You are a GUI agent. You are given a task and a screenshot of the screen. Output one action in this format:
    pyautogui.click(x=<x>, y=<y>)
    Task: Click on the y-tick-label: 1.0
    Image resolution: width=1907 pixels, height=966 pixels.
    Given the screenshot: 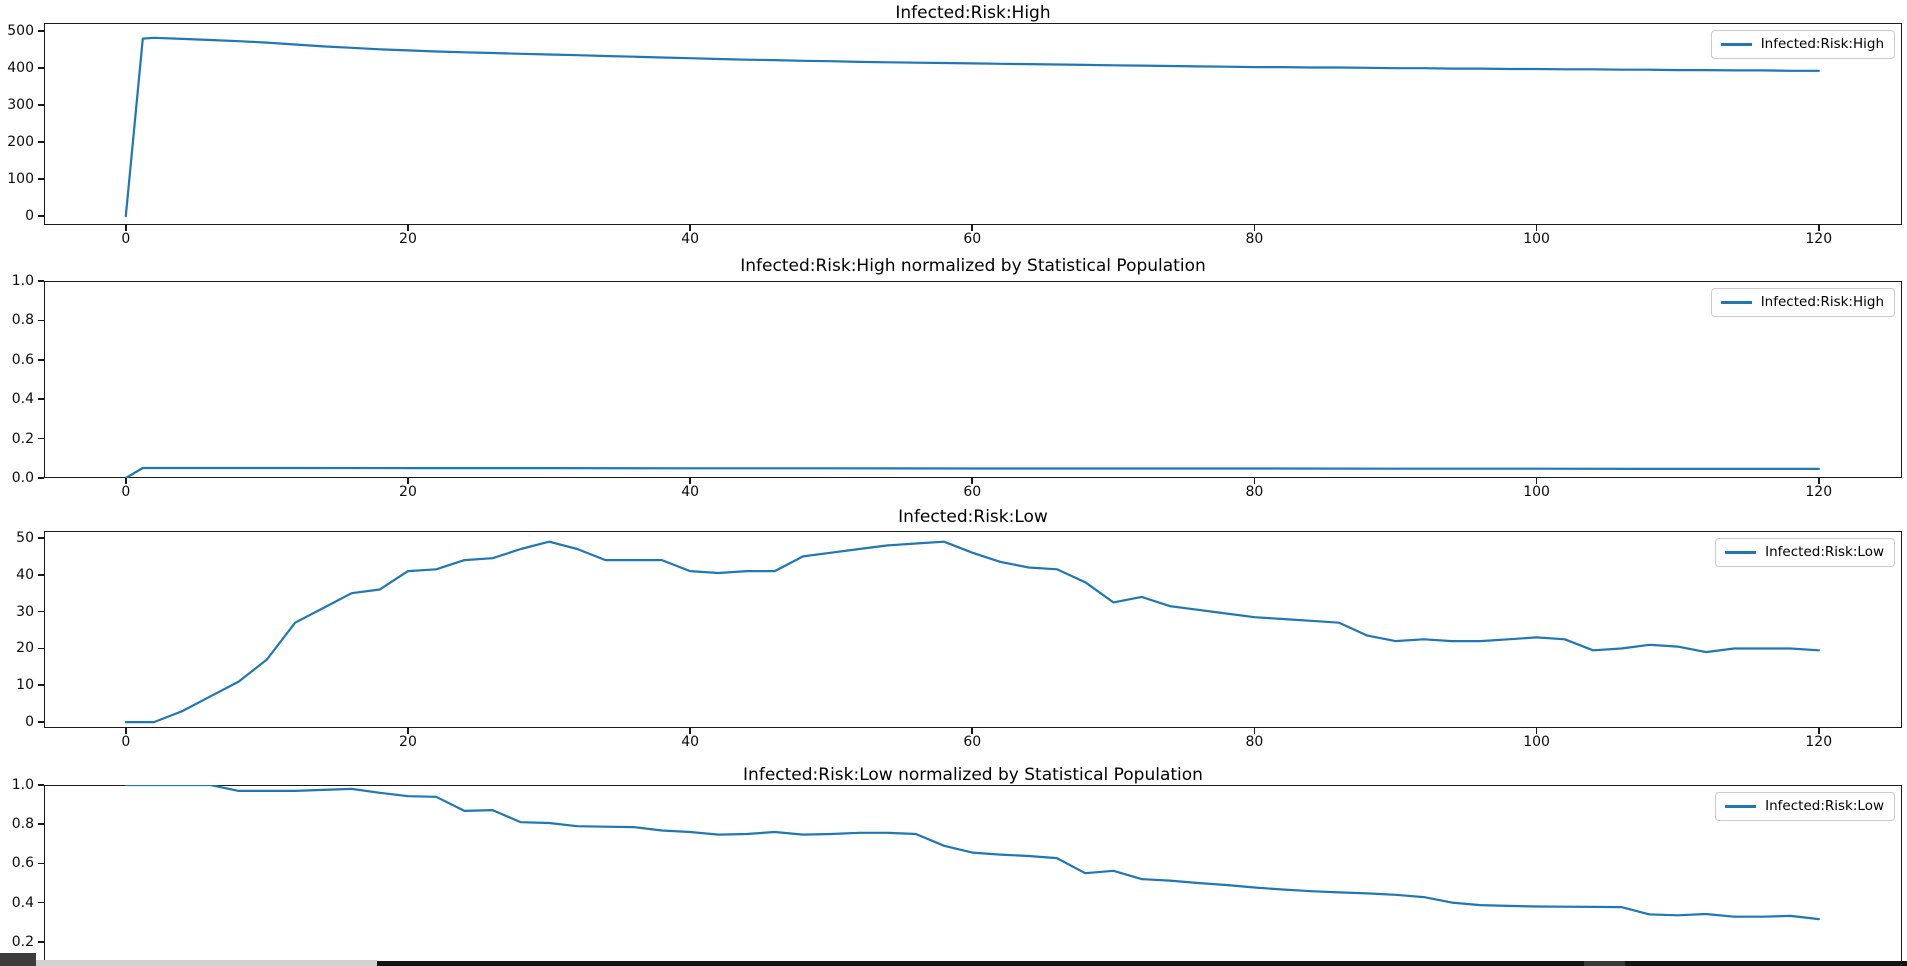 What is the action you would take?
    pyautogui.click(x=22, y=281)
    